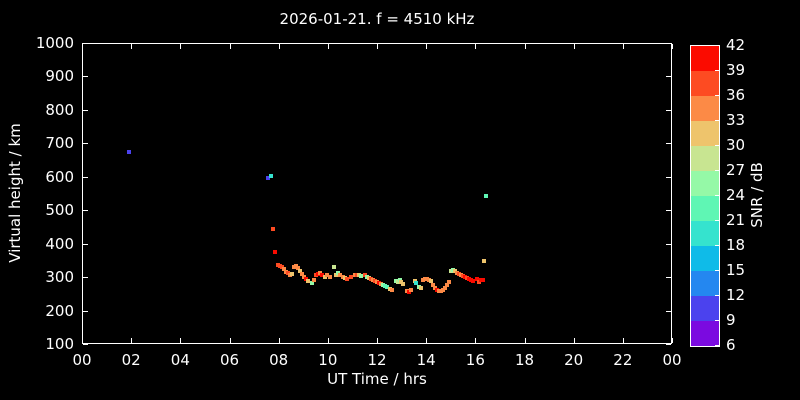 Image resolution: width=800 pixels, height=400 pixels. What do you see at coordinates (736, 220) in the screenshot?
I see `colorbar-tick-label: 21` at bounding box center [736, 220].